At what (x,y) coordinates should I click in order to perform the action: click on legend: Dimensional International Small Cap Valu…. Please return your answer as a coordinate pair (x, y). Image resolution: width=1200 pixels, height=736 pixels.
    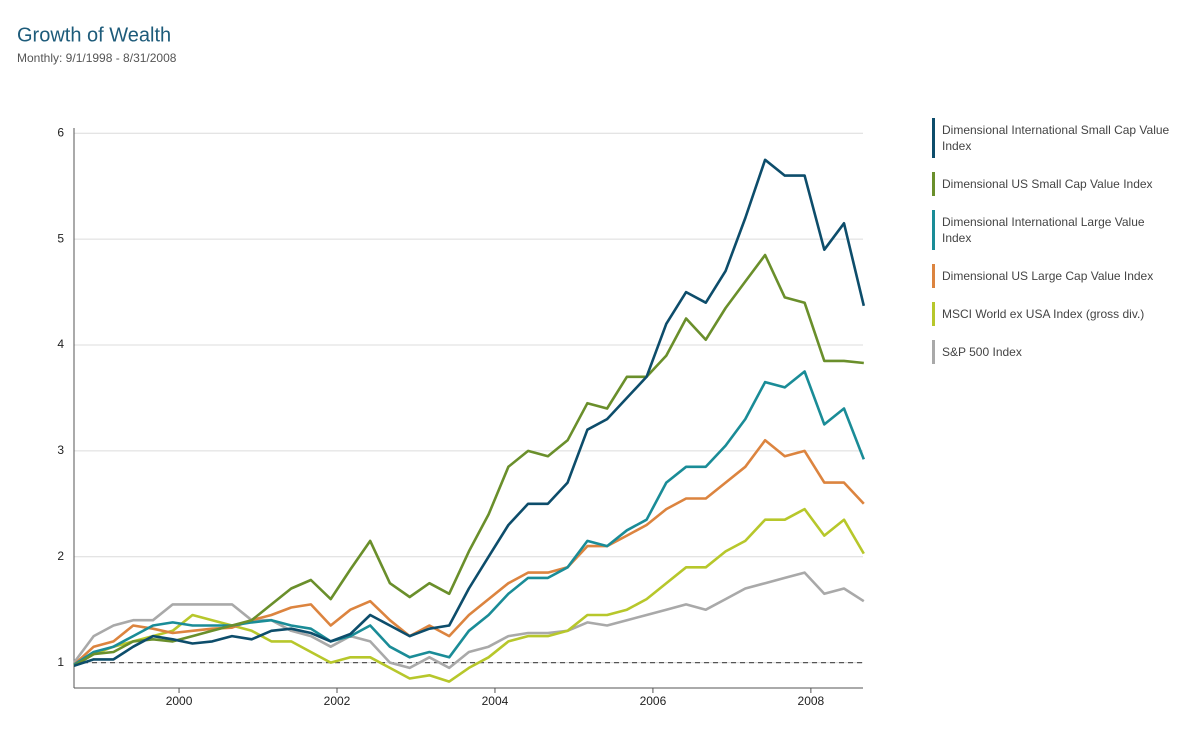
    Looking at the image, I should click on (1052, 241).